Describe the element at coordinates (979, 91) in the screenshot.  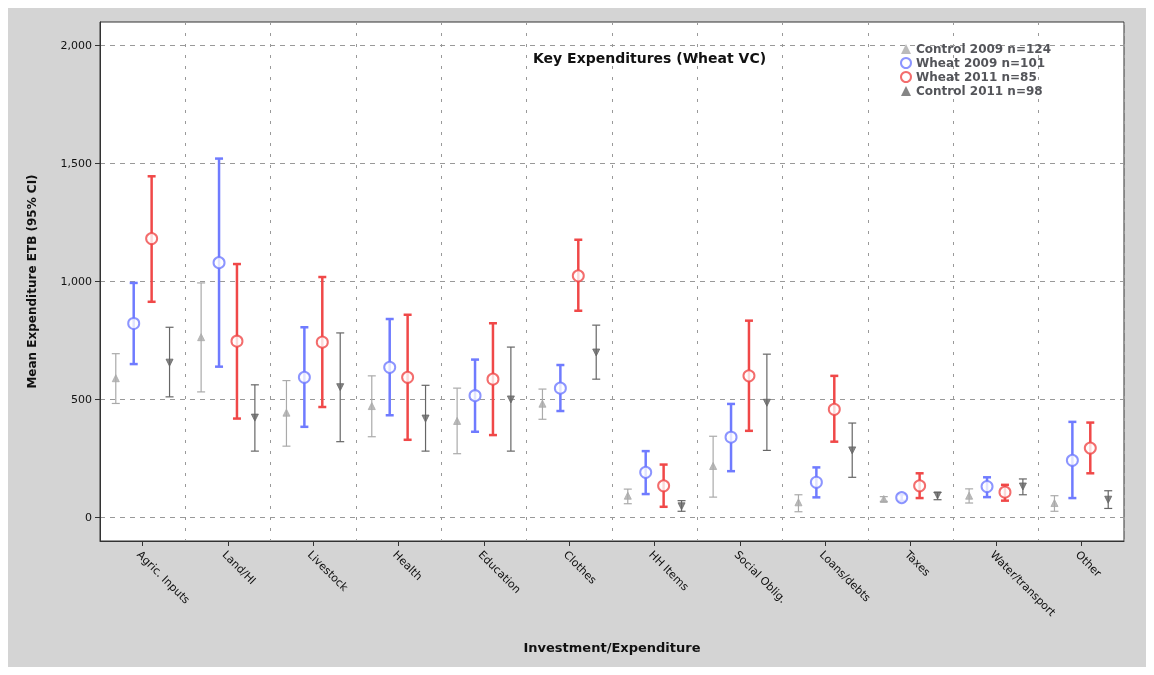
I see `legend-label: Control 2011 n=98` at that location.